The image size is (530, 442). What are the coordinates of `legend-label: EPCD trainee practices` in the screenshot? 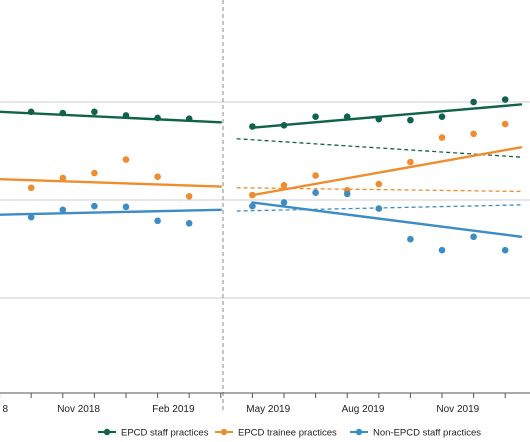 It's located at (287, 433).